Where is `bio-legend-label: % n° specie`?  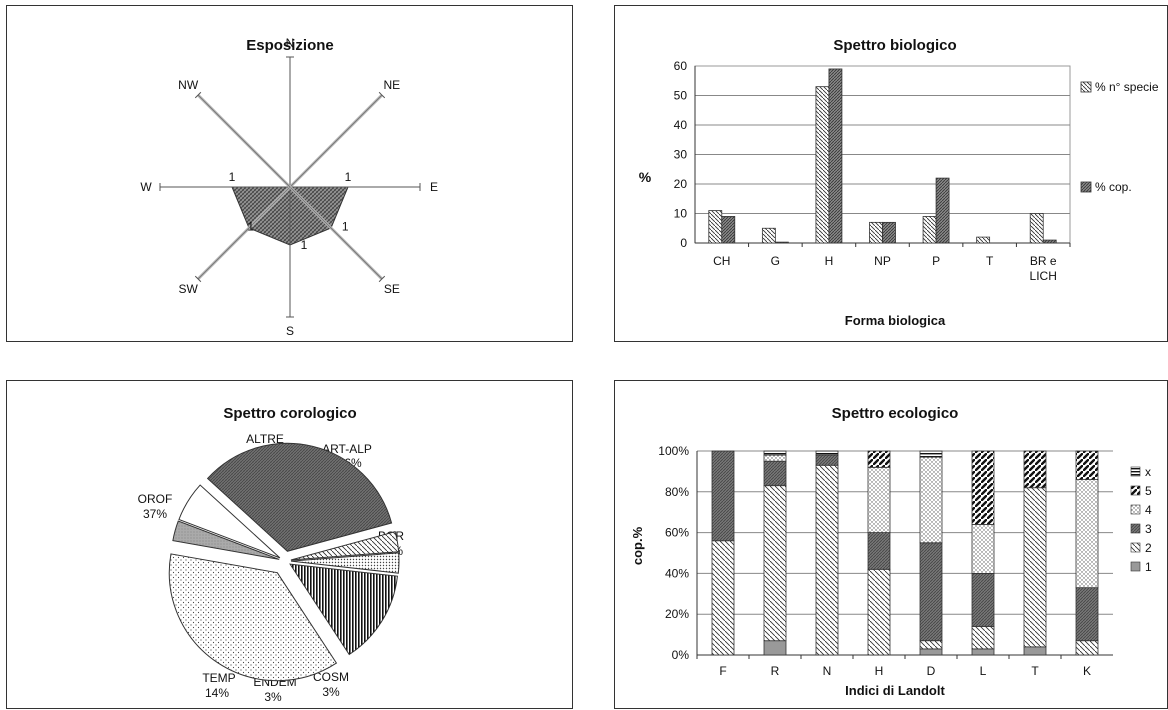
bio-legend-label: % n° specie is located at coordinates (1127, 87).